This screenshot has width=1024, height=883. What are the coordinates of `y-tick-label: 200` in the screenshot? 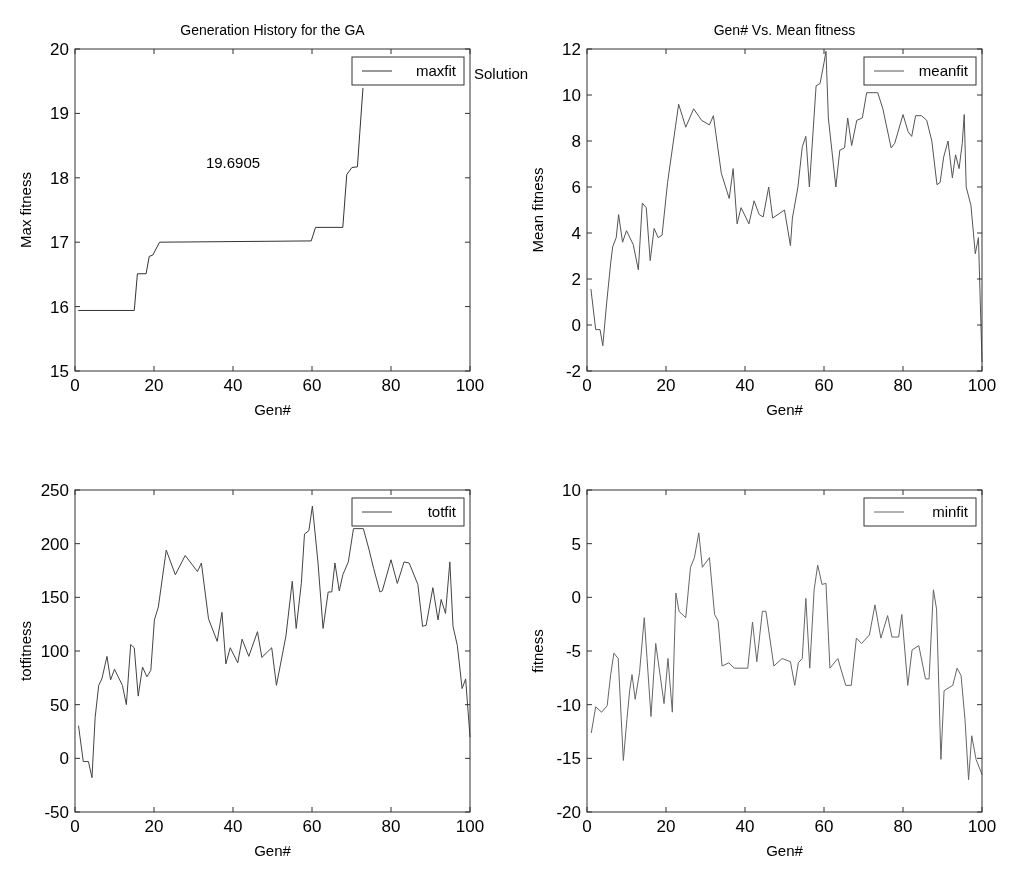 It's located at (54, 544).